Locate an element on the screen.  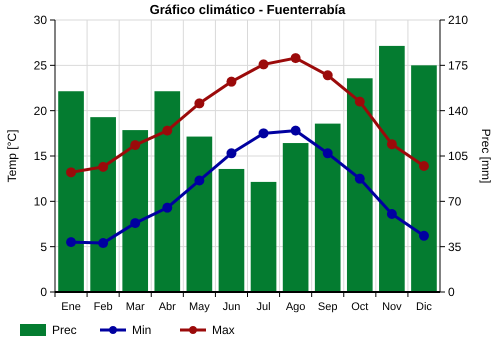
y-tick-label: 0 is located at coordinates (44, 292).